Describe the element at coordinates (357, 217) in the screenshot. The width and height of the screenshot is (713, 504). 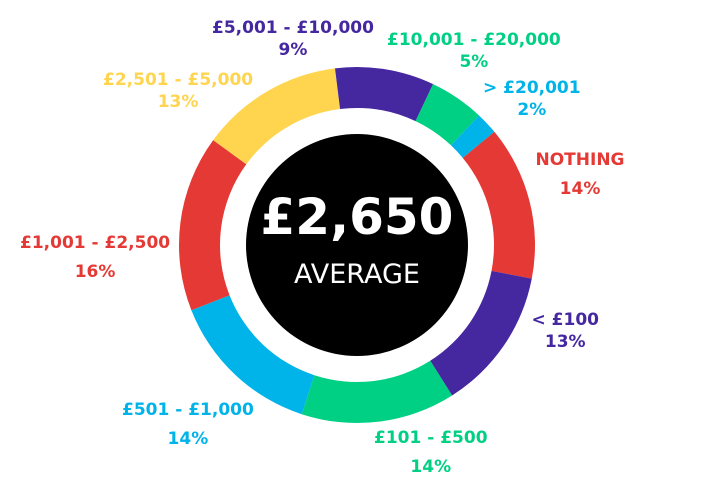
I see `center-value: £2,650` at that location.